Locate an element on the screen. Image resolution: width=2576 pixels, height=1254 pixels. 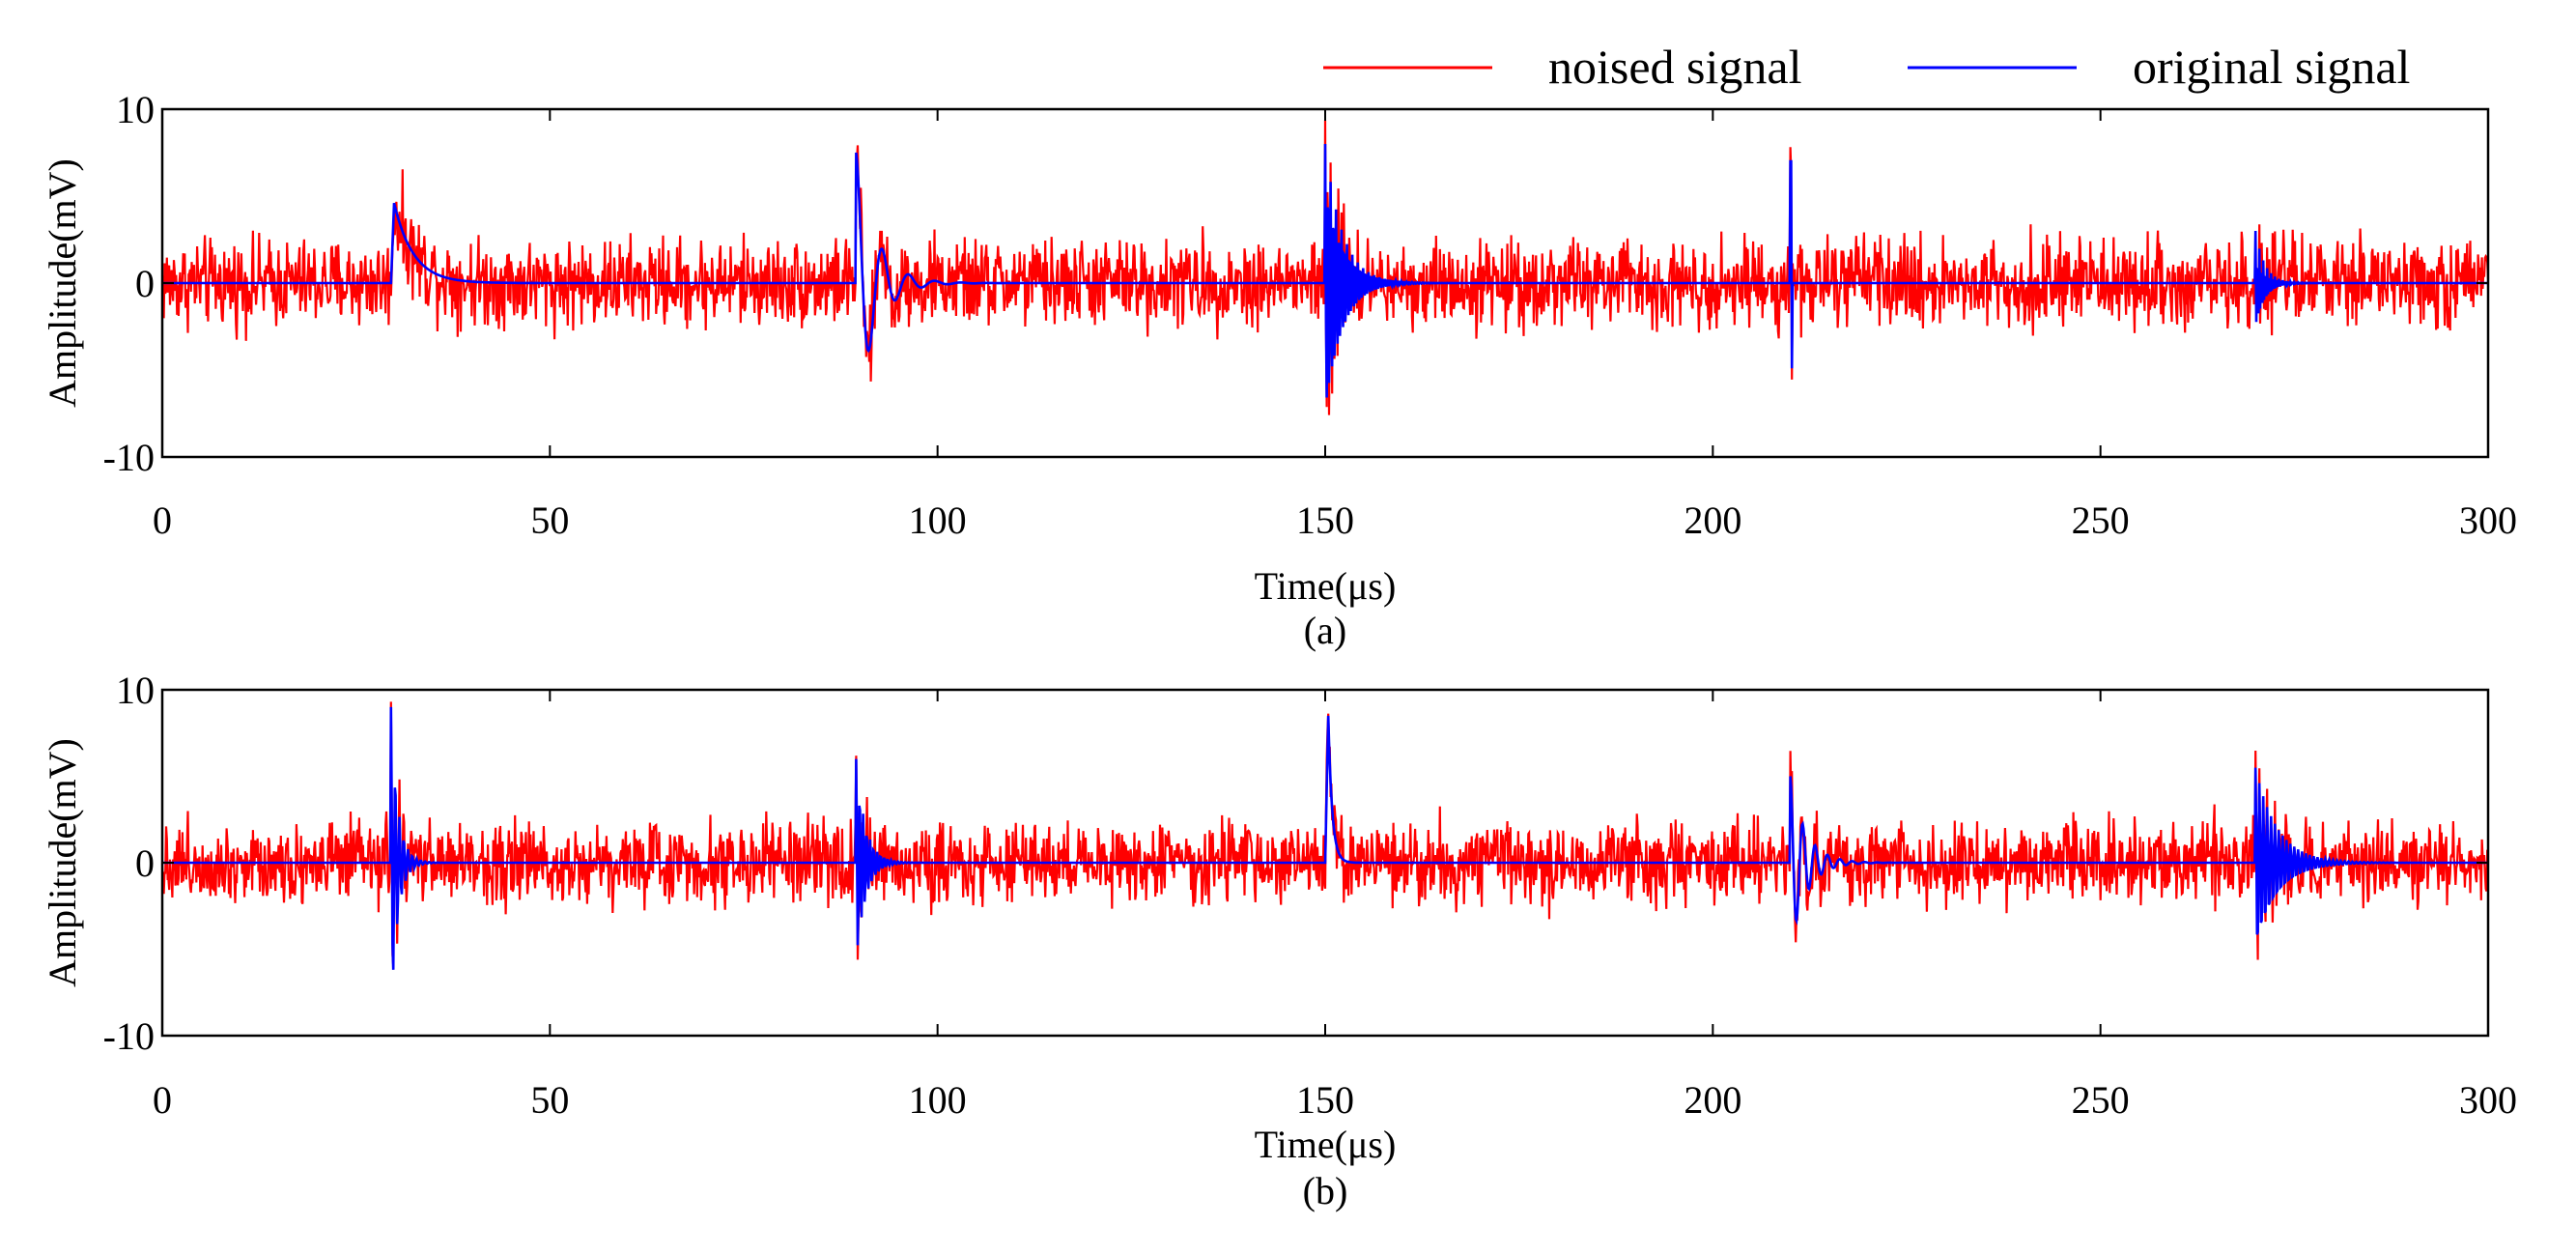
panel-b-caption: (b) is located at coordinates (1325, 1190).